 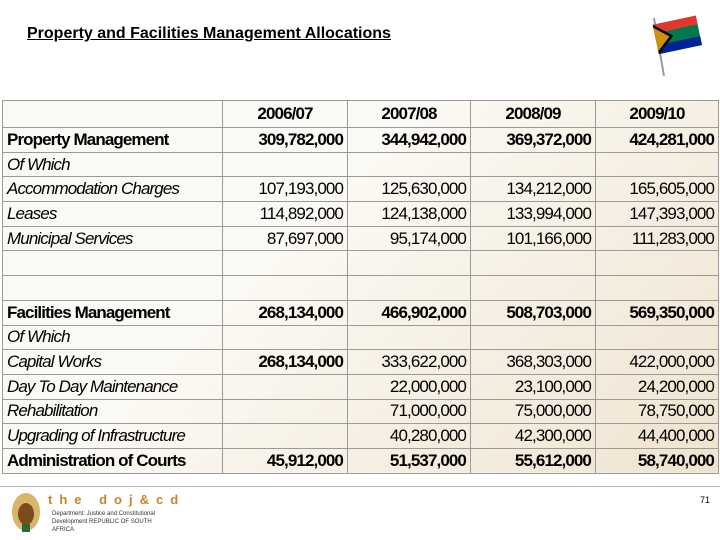 I want to click on value-cell: 508,703,000, so click(x=533, y=312).